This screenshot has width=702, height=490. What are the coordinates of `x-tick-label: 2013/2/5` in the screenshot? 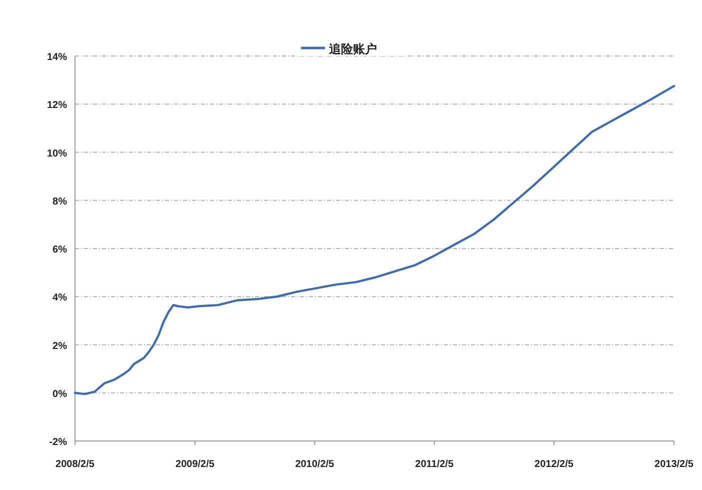 It's located at (674, 464).